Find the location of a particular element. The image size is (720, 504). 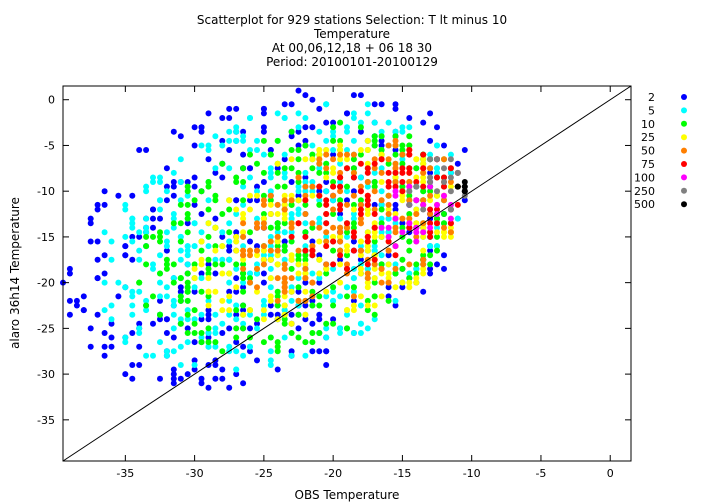

x-tick-label: -10 is located at coordinates (472, 473).